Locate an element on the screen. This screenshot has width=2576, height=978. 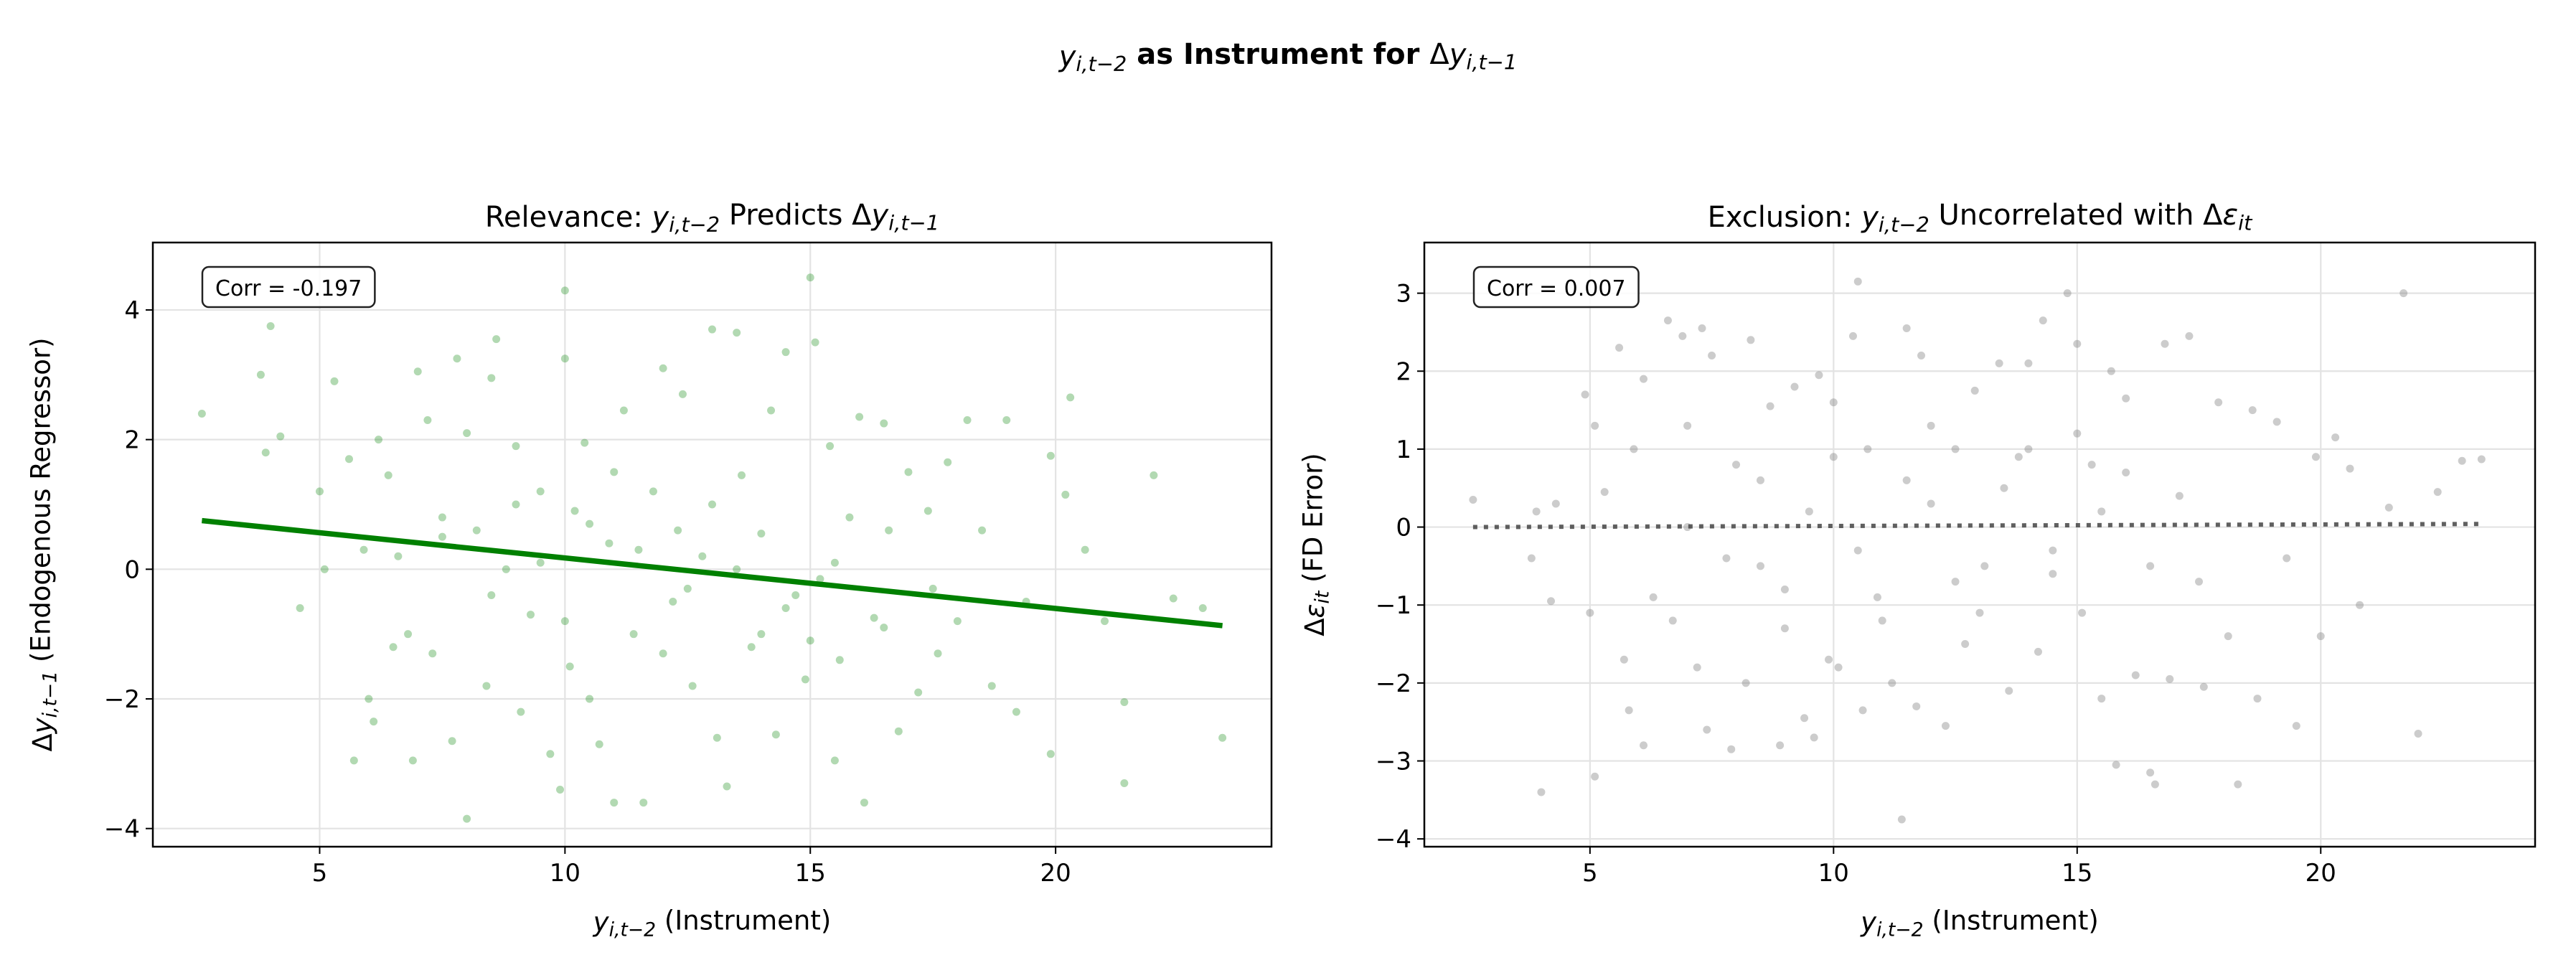
text-segment: (Endogenous Regressor) is located at coordinates (40, 504).